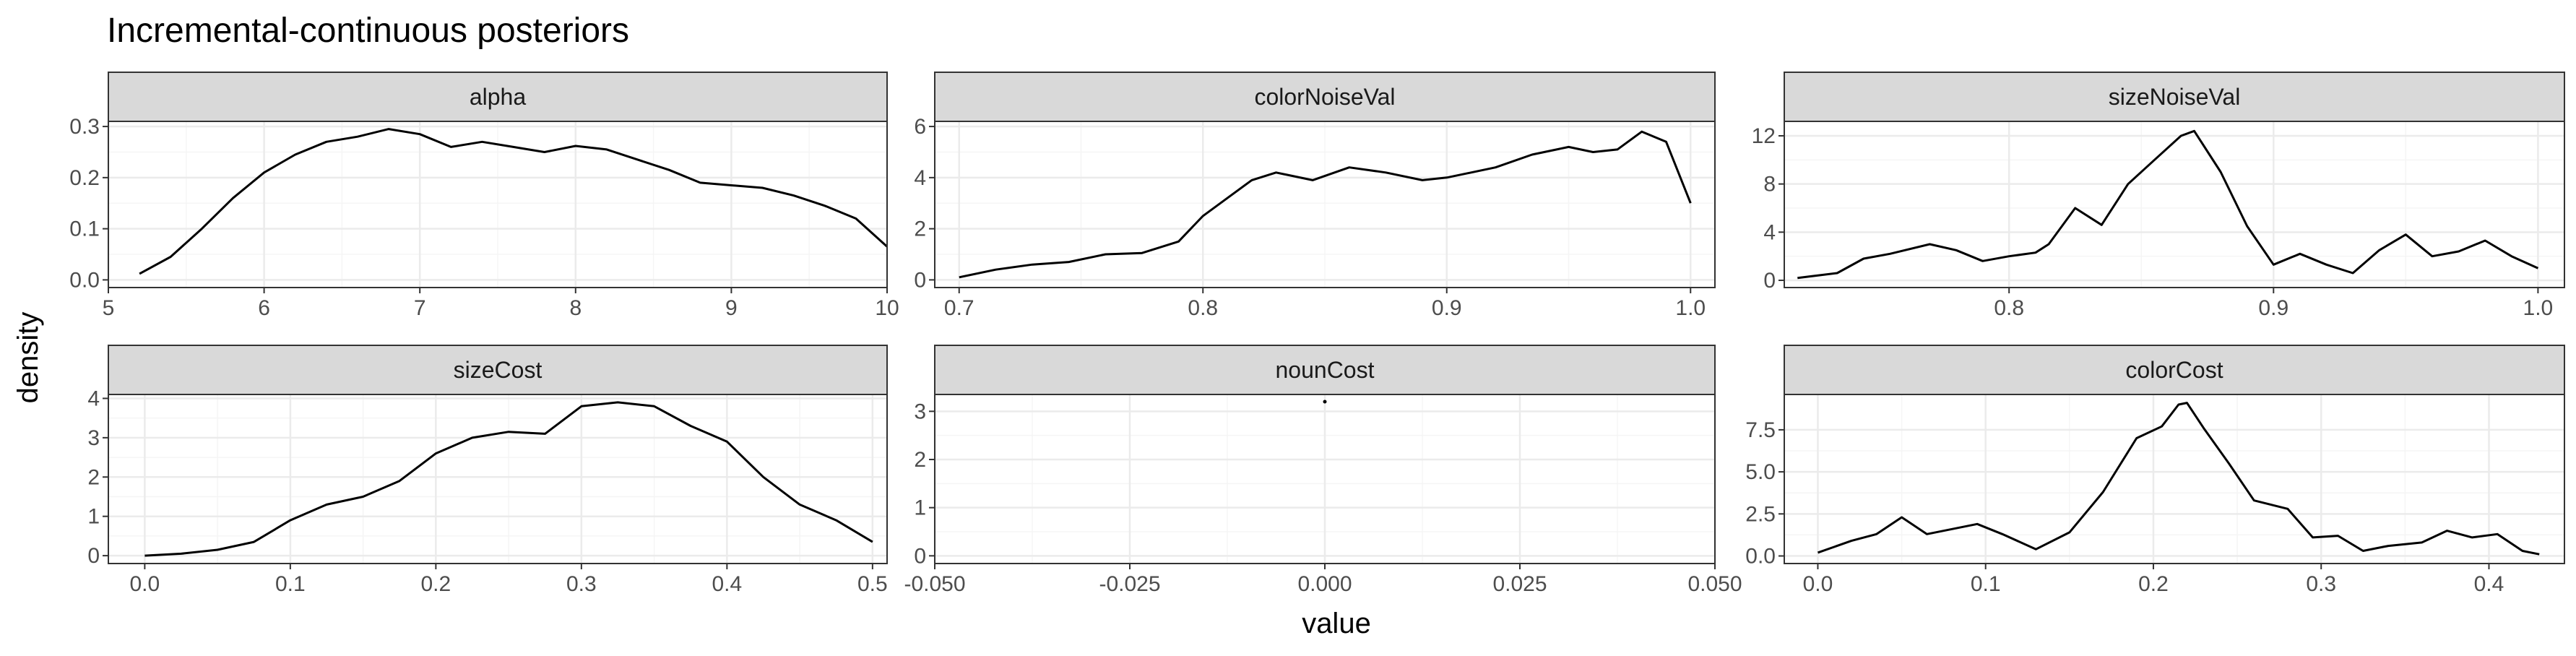  I want to click on strip-label-noun-cost: nounCost, so click(1325, 370).